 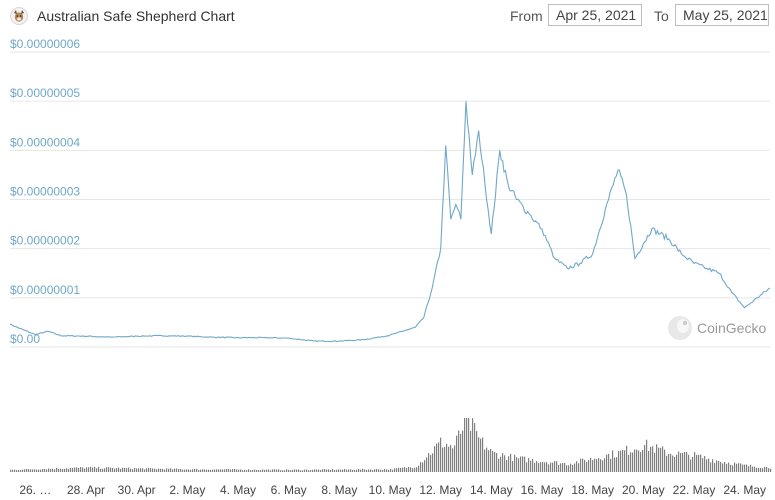 I want to click on y-tick-label: $0.00000006, so click(x=45, y=44).